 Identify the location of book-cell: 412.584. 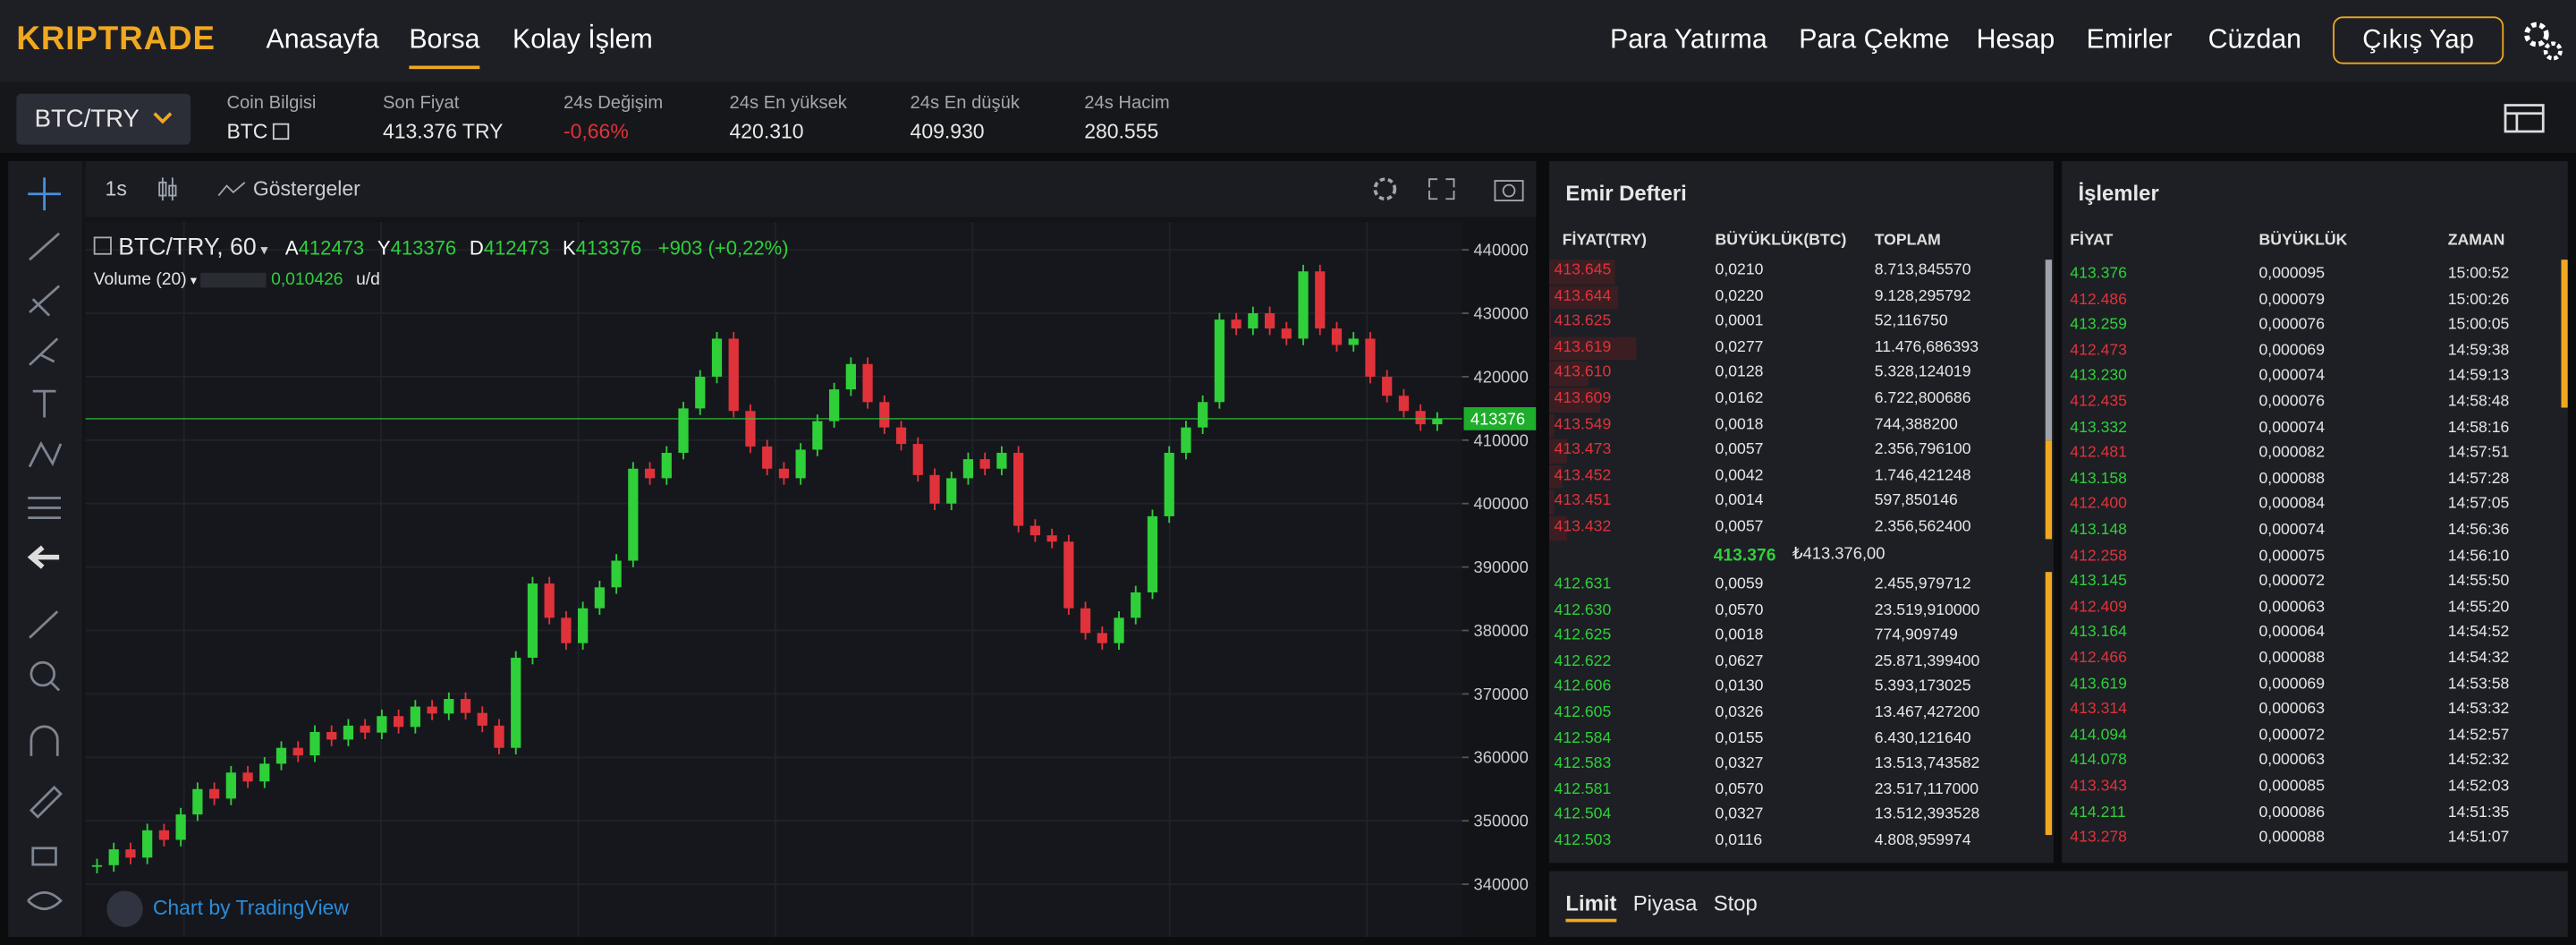
(1583, 738).